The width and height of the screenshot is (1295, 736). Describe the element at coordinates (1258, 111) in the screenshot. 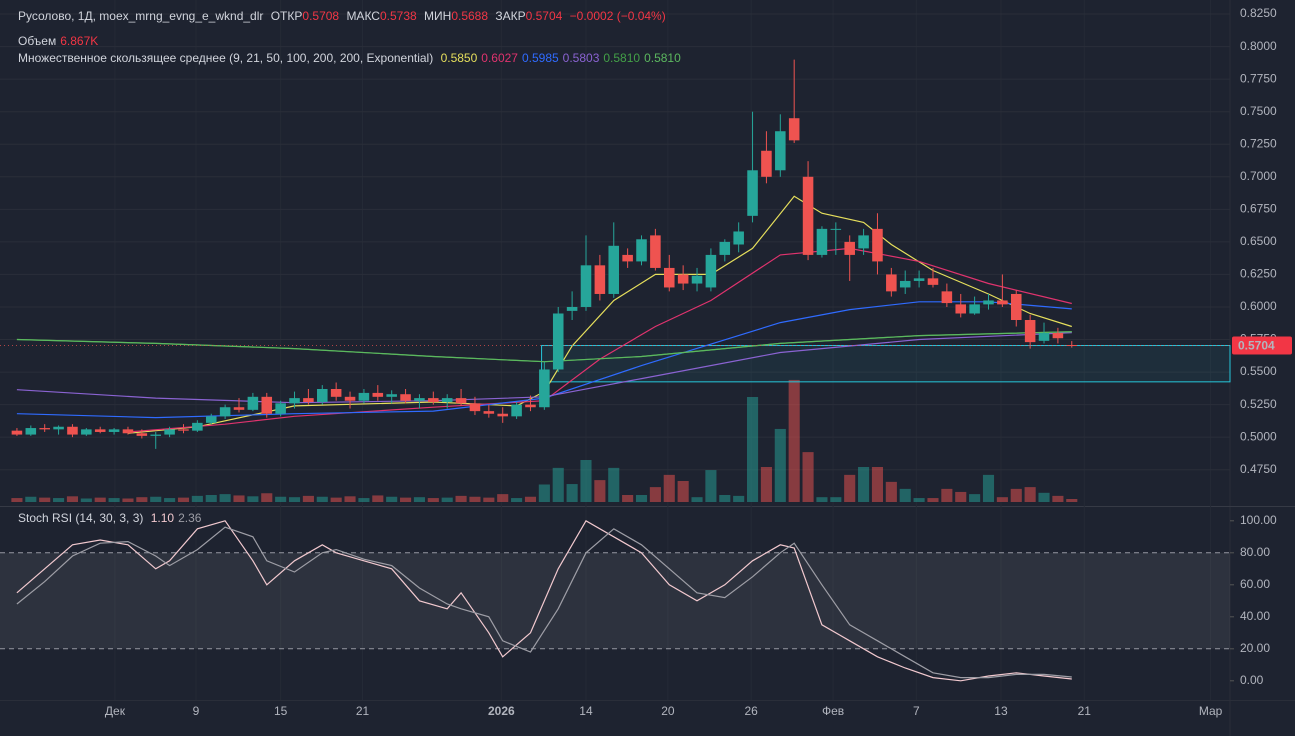

I see `y-tick-label: 0.7500` at that location.